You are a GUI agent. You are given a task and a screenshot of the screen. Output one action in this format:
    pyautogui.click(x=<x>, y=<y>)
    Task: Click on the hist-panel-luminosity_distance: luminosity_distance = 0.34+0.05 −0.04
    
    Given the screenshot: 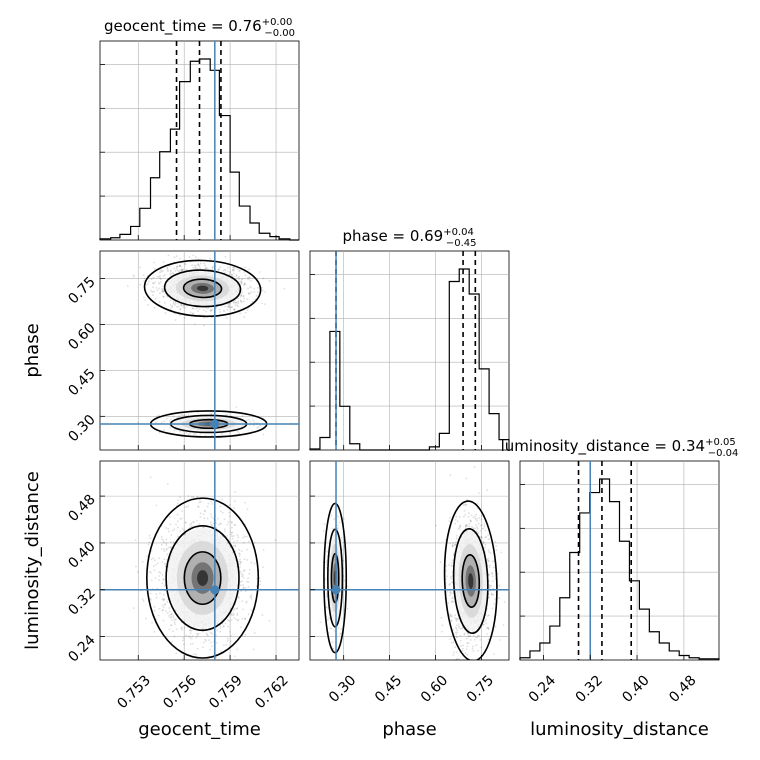 What is the action you would take?
    pyautogui.click(x=620, y=549)
    